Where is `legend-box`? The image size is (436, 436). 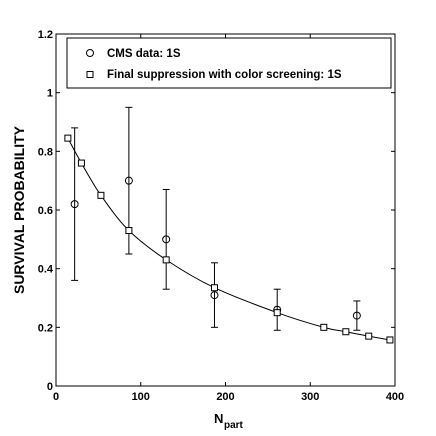 legend-box is located at coordinates (229, 63).